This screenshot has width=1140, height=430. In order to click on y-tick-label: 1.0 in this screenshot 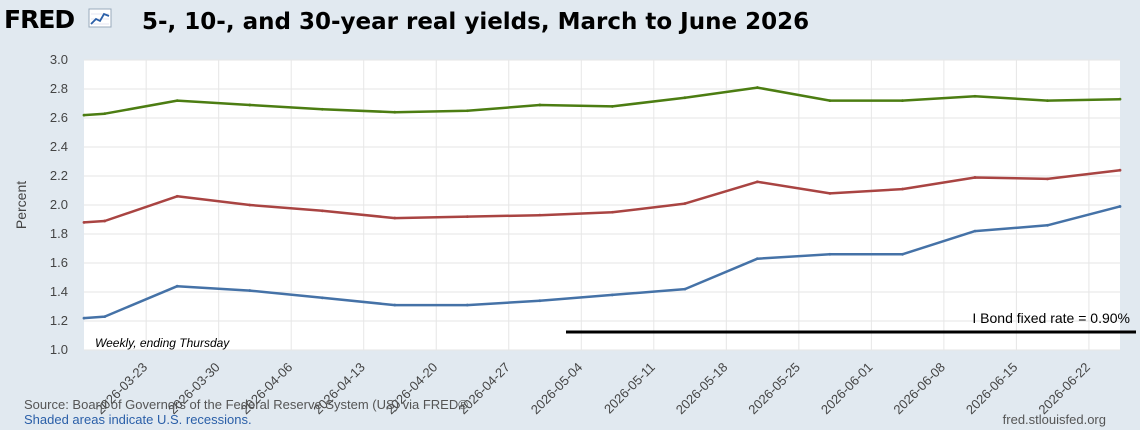, I will do `click(59, 349)`.